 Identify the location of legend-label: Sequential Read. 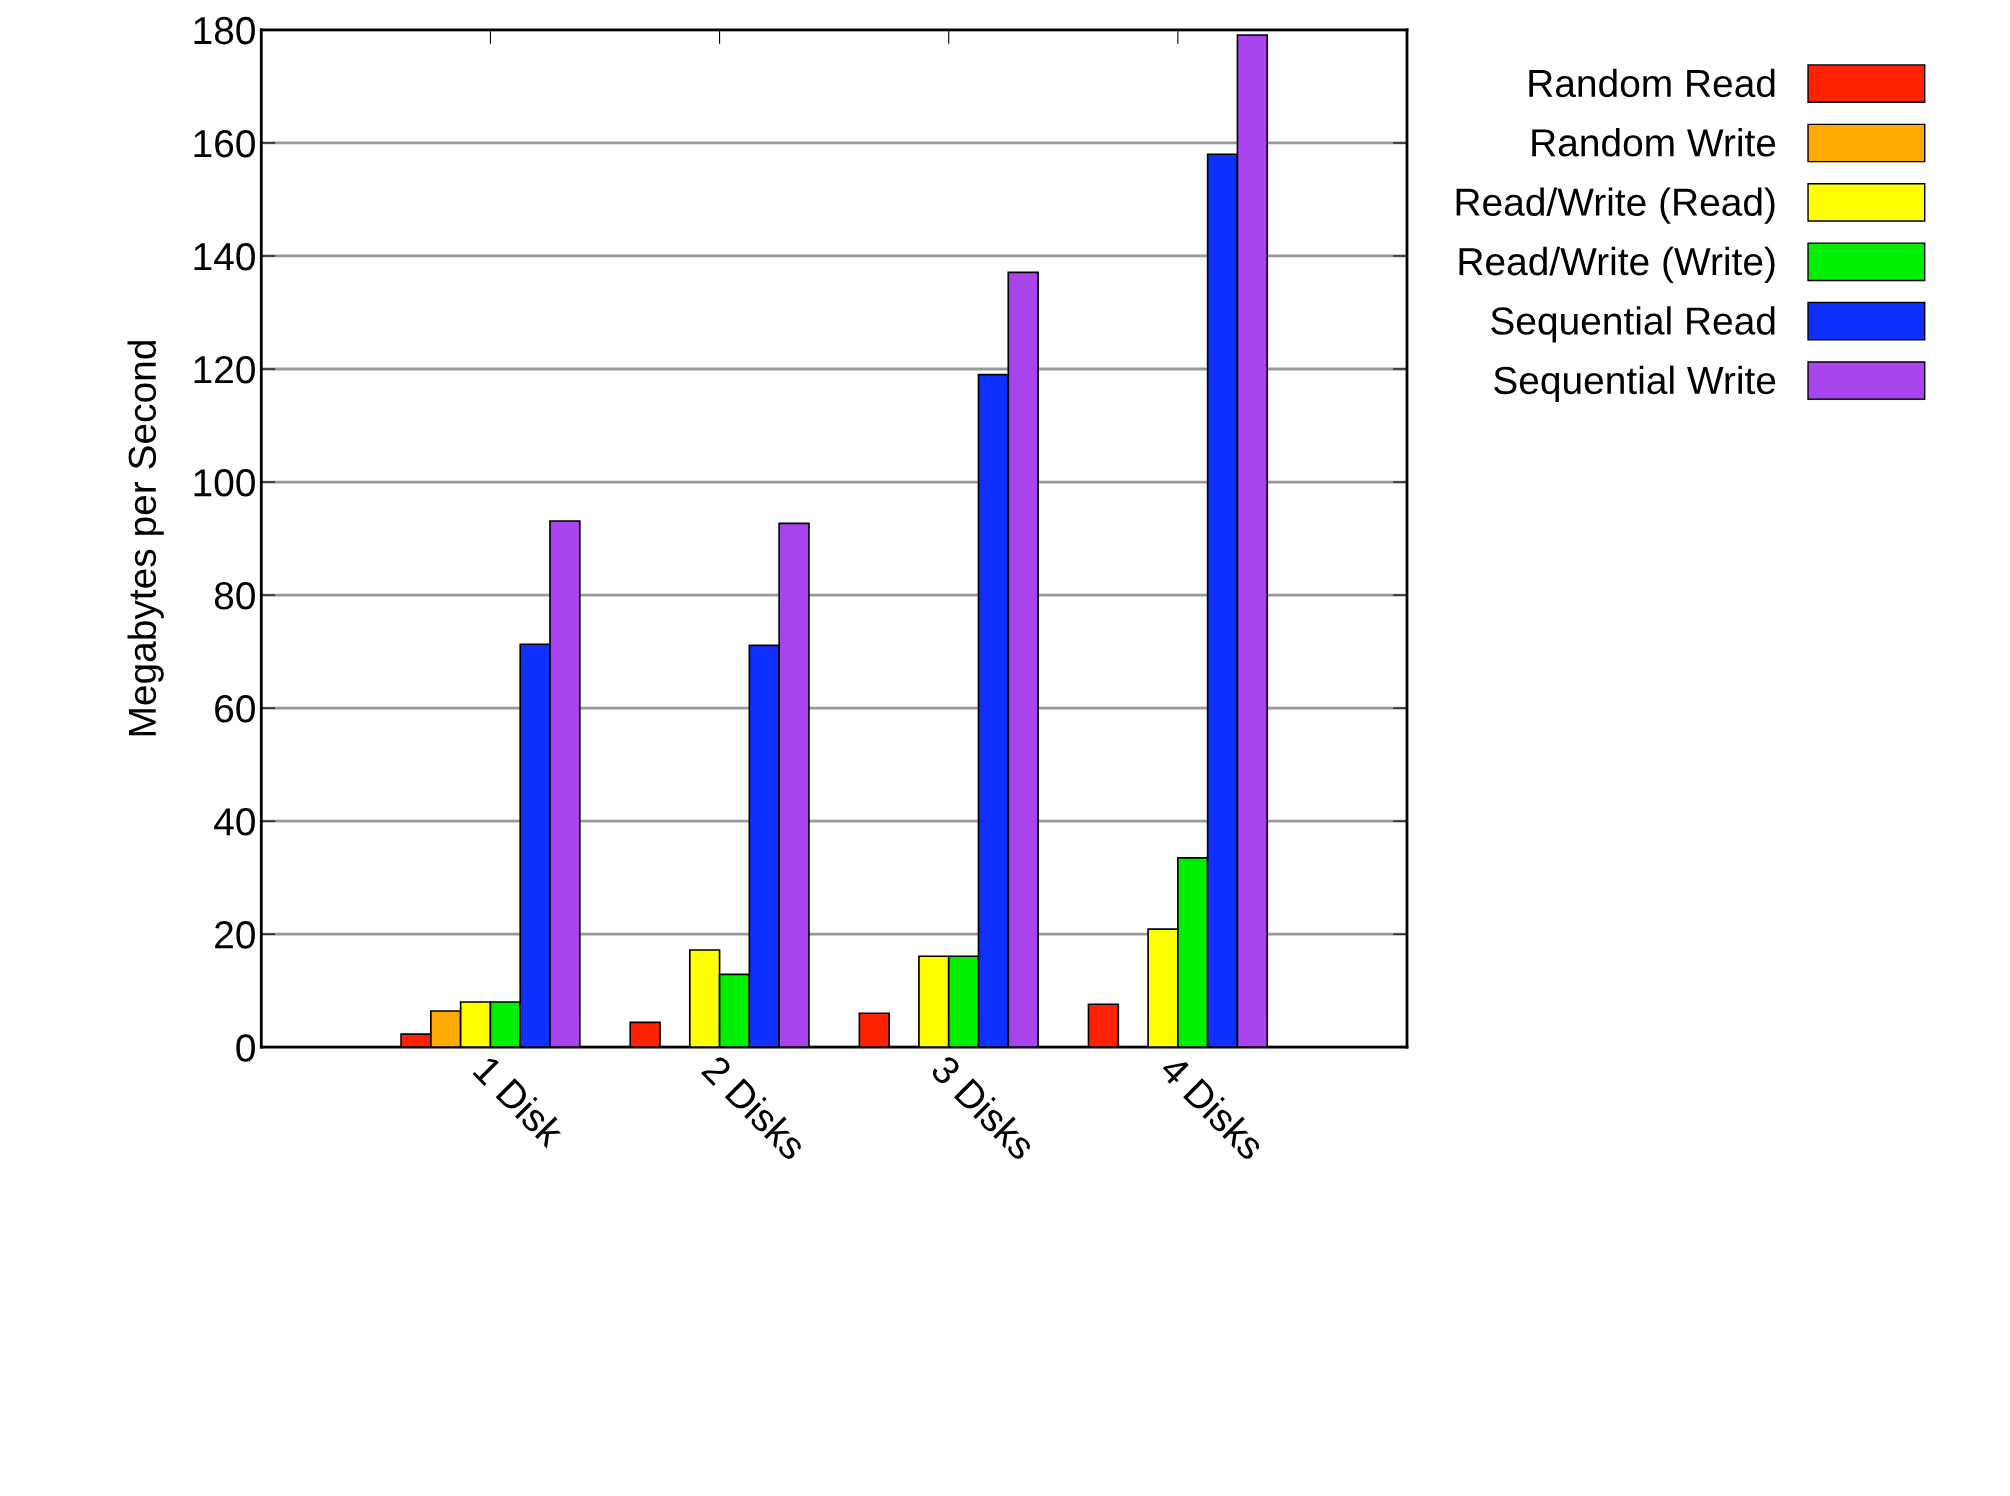
(1633, 324).